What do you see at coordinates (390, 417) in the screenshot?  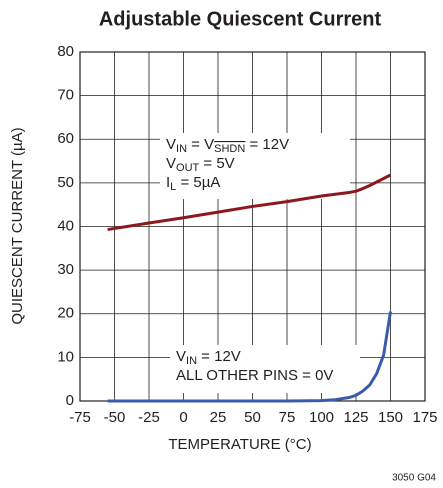 I see `x-tick-label: 150` at bounding box center [390, 417].